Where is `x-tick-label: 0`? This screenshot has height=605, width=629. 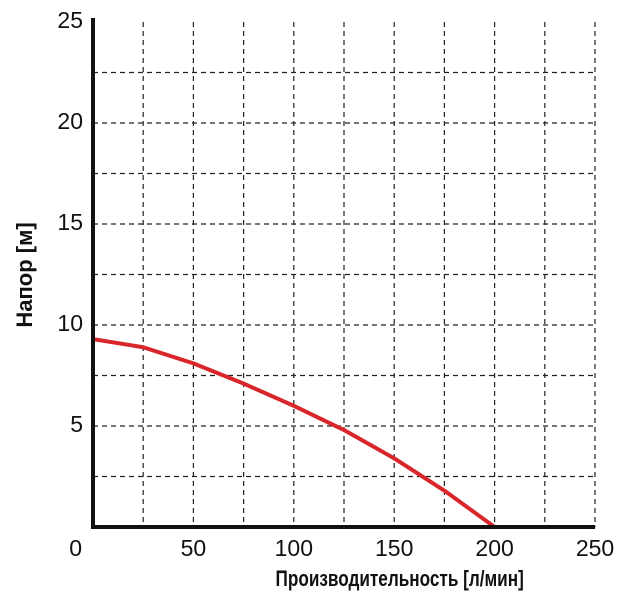
x-tick-label: 0 is located at coordinates (75, 548).